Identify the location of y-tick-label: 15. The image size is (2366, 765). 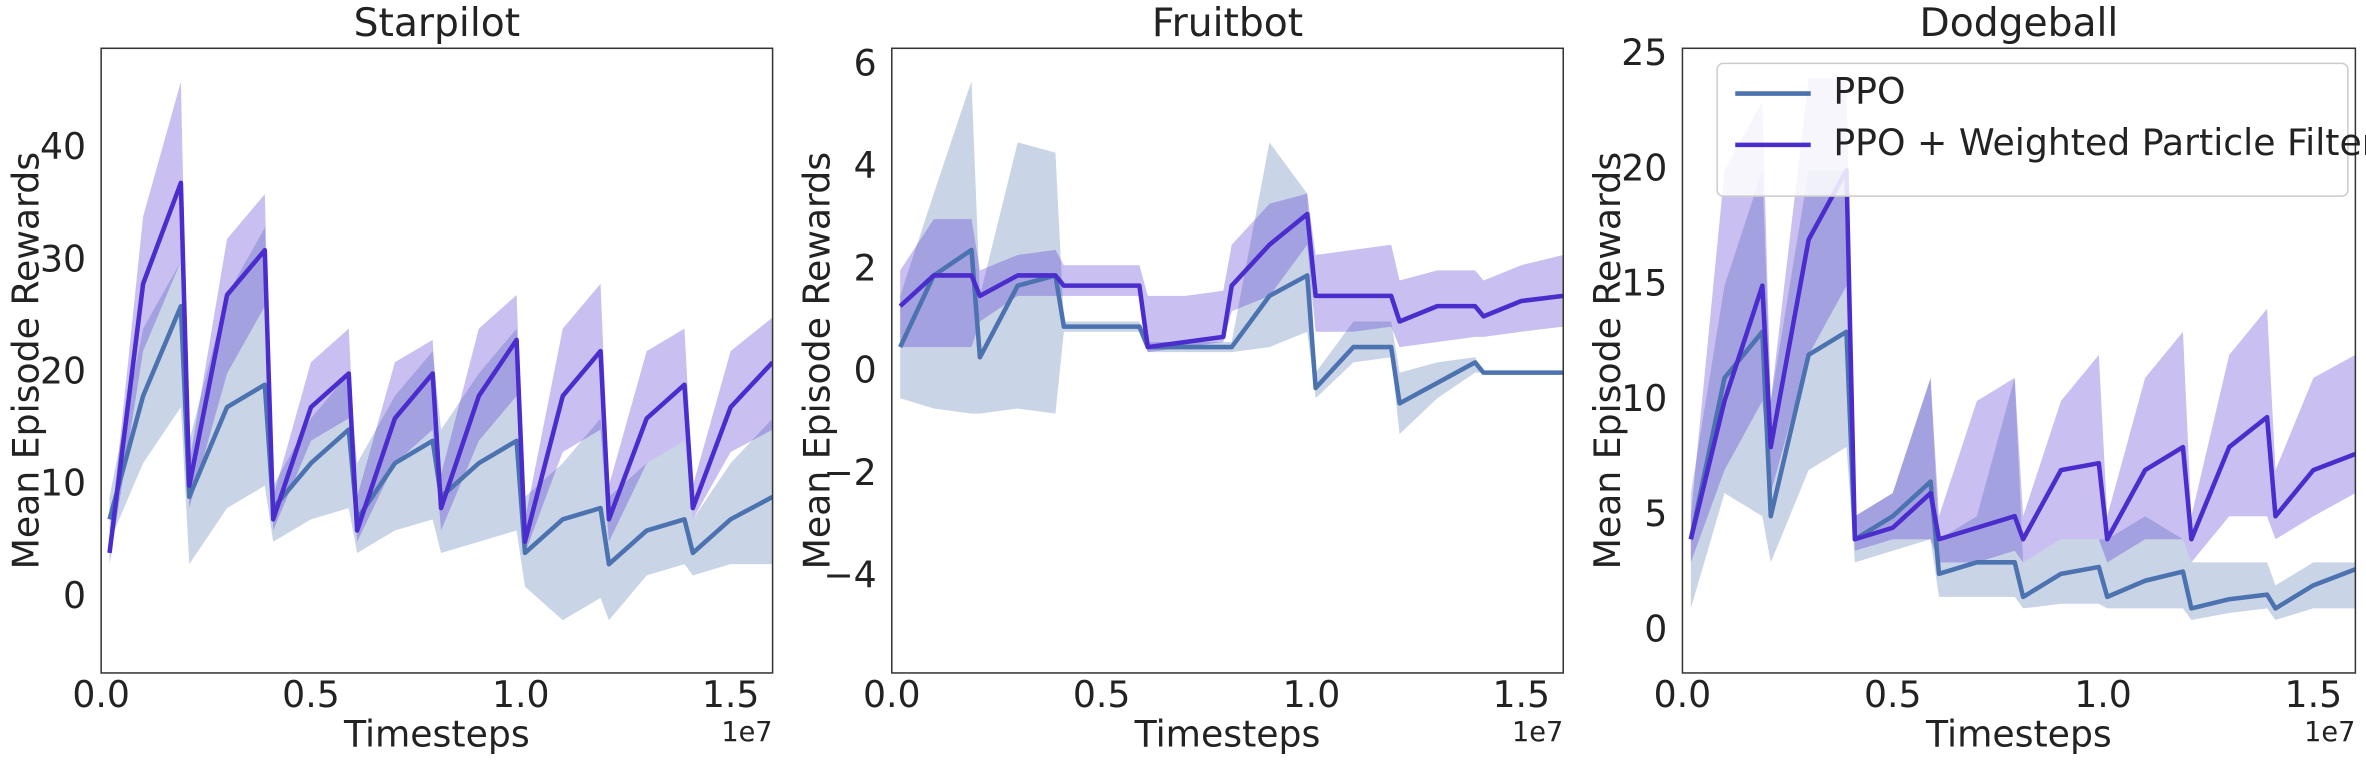
(1644, 283).